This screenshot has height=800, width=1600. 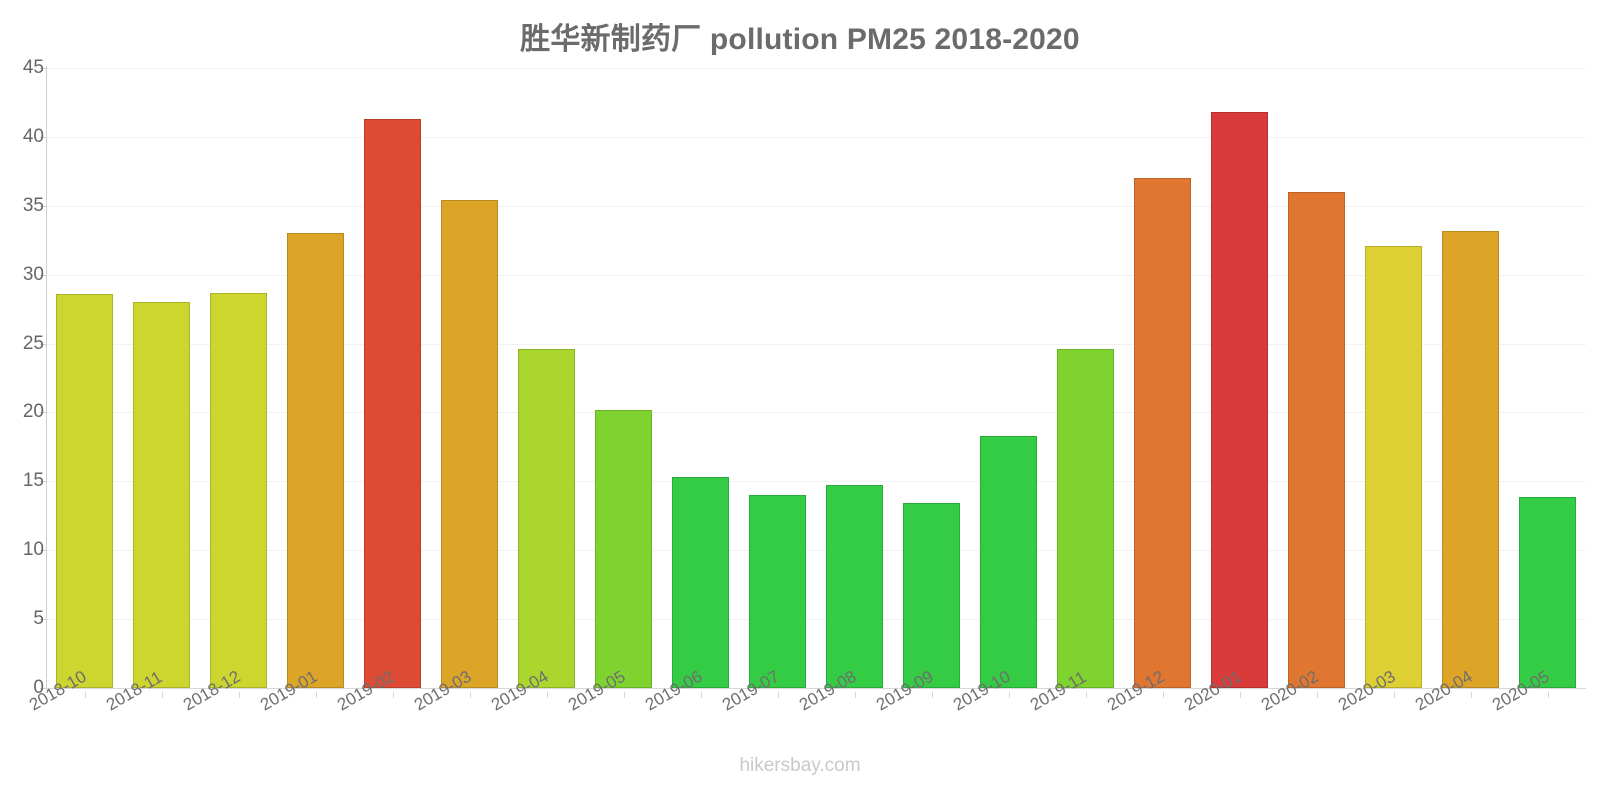 I want to click on x-axis-line, so click(x=816, y=688).